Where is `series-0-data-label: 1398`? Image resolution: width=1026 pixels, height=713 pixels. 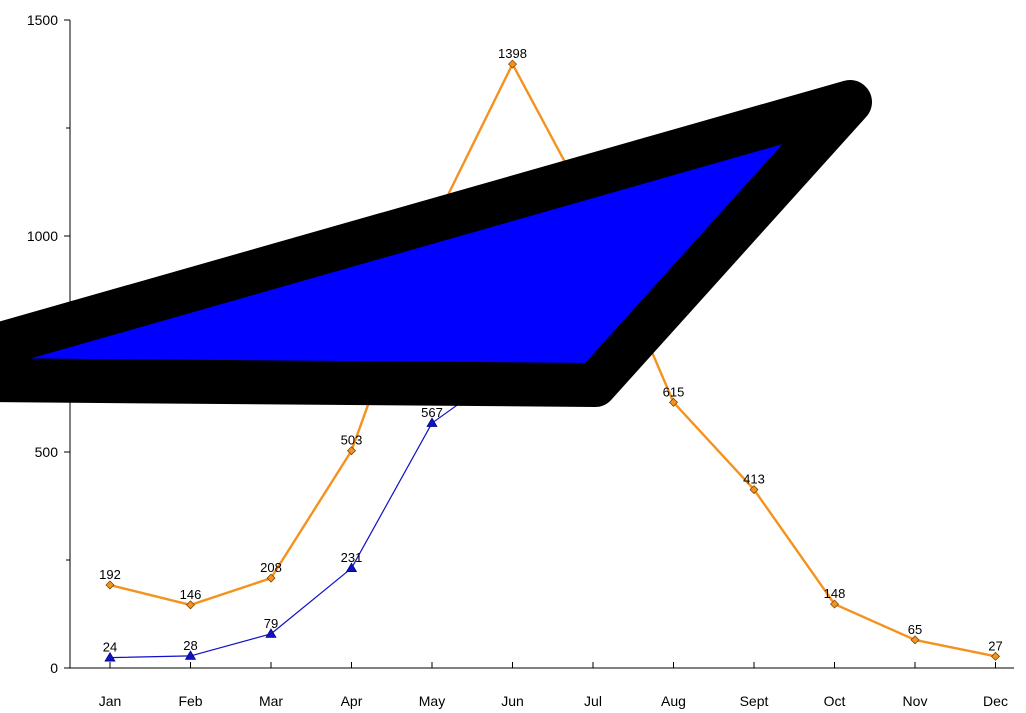 series-0-data-label: 1398 is located at coordinates (512, 53).